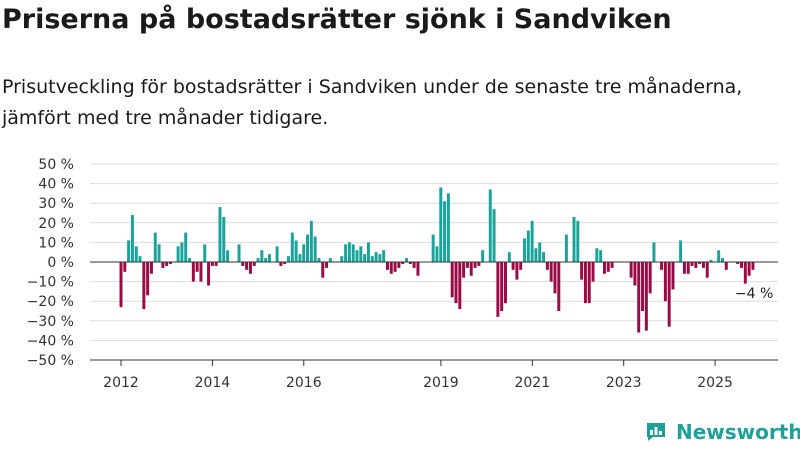 The width and height of the screenshot is (800, 450). What do you see at coordinates (624, 383) in the screenshot?
I see `x-tick-label: 2023` at bounding box center [624, 383].